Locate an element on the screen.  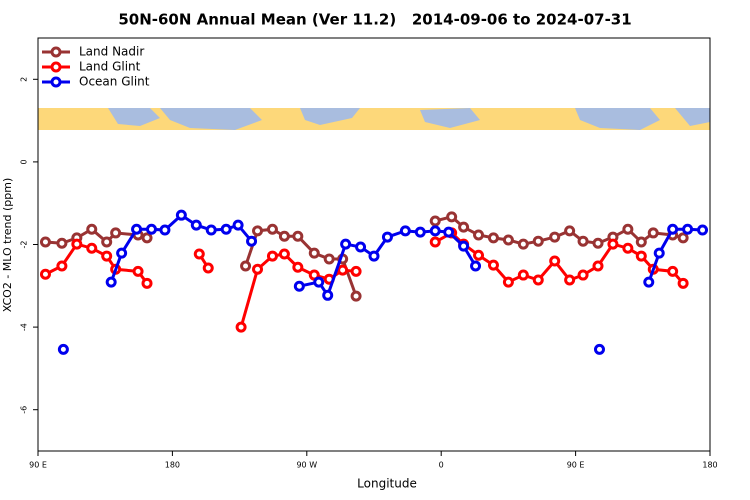
legend-label: Land Glint is located at coordinates (110, 67).